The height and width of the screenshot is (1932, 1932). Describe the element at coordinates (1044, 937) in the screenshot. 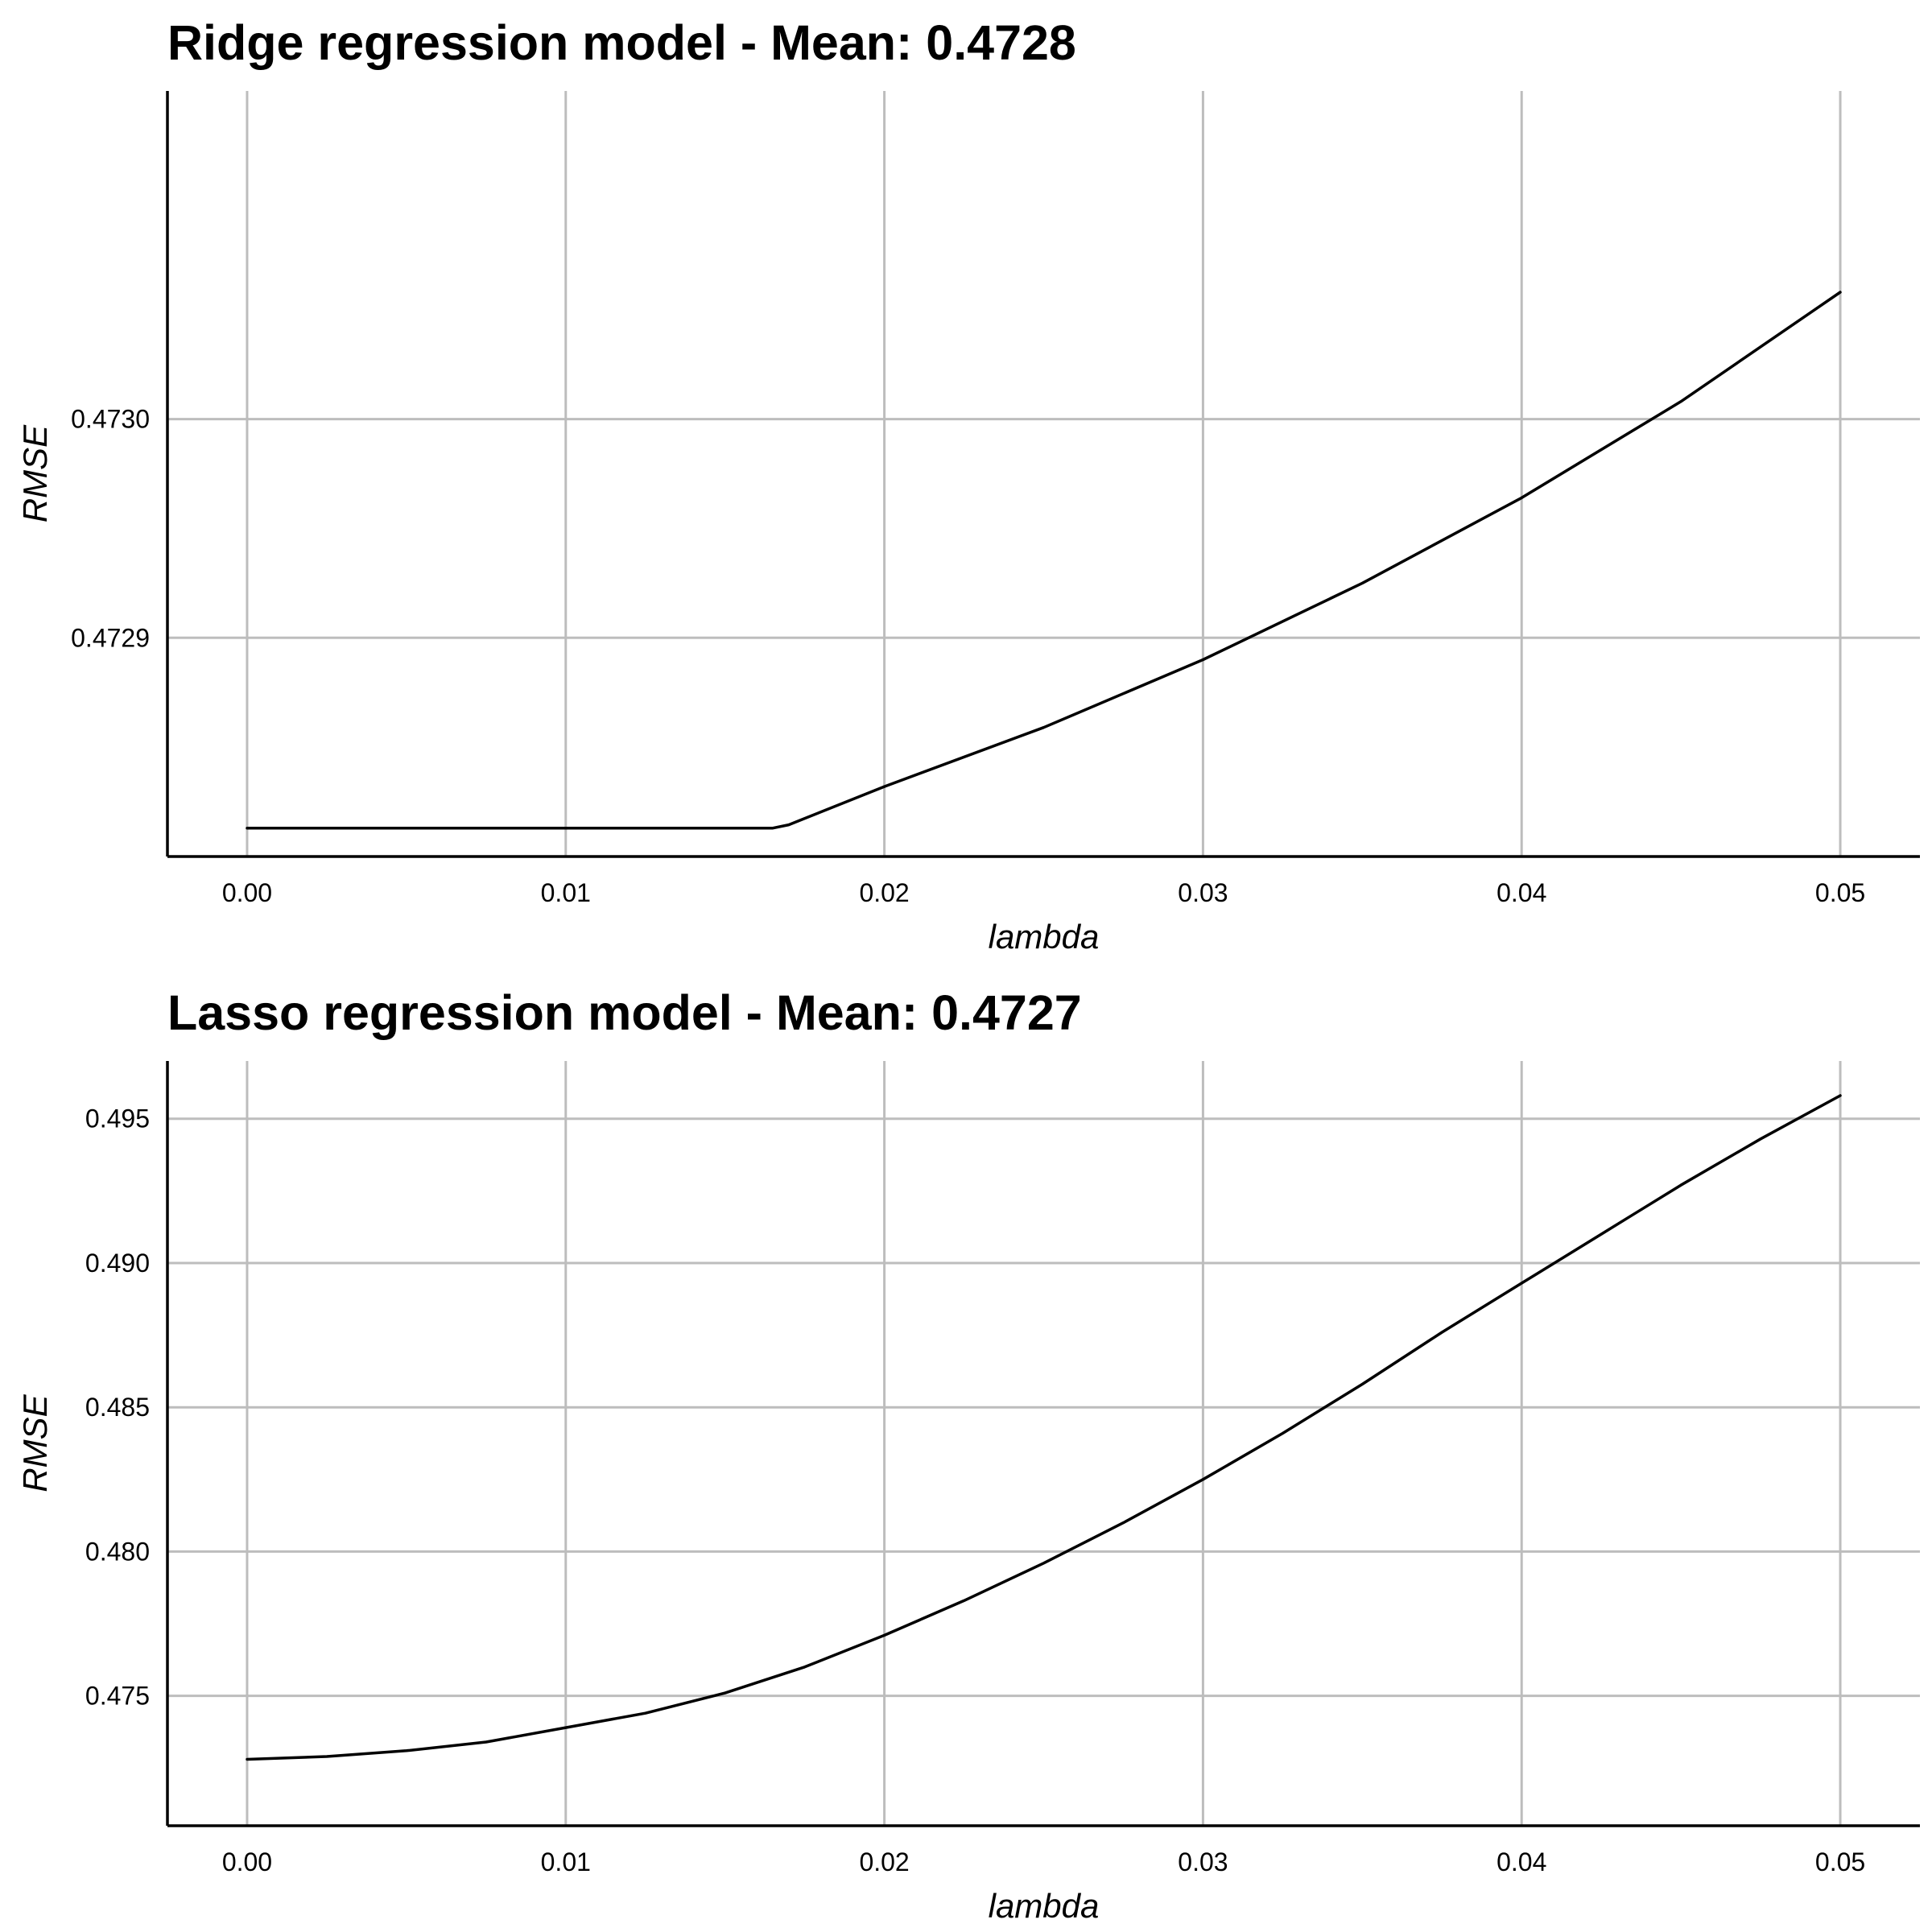

I see `ridge-x-axis-title: lambda` at that location.